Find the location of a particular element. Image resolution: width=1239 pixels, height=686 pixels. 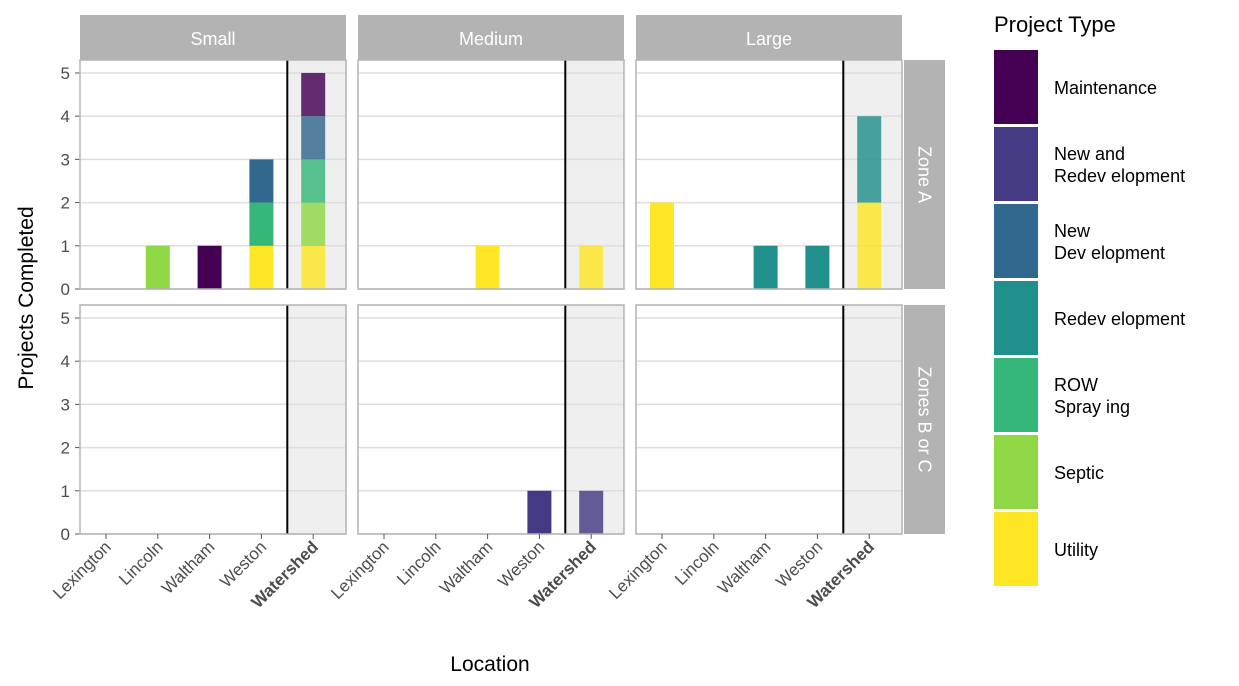

legend-item-utility: Utility is located at coordinates (1046, 549).